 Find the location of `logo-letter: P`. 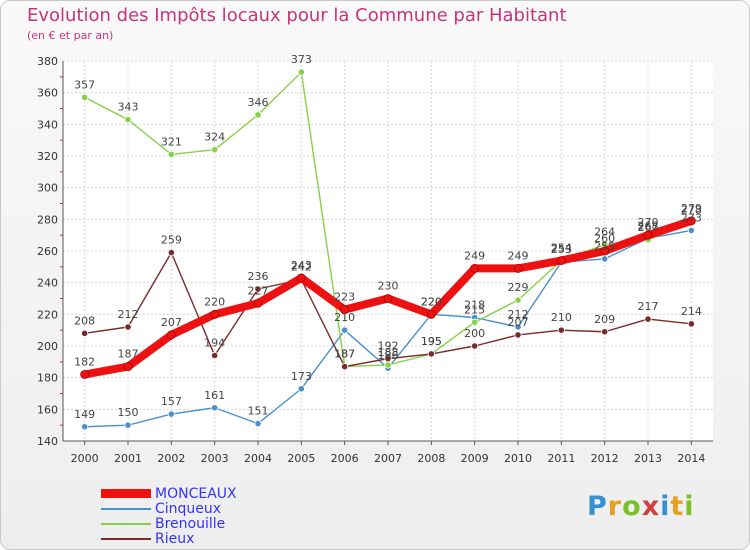

logo-letter: P is located at coordinates (597, 506).